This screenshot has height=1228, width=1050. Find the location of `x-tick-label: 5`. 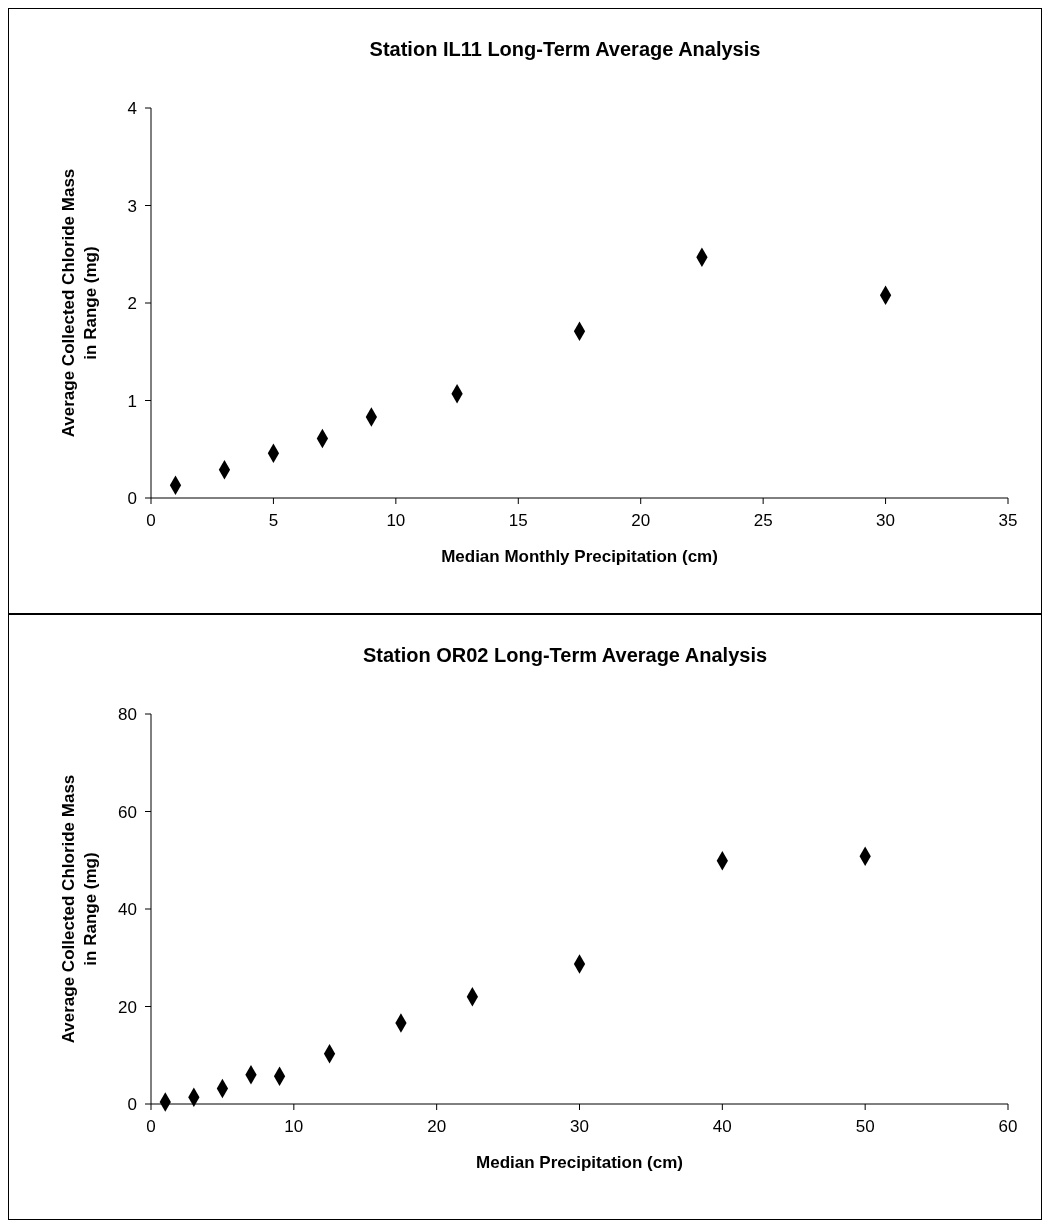

x-tick-label: 5 is located at coordinates (273, 520).